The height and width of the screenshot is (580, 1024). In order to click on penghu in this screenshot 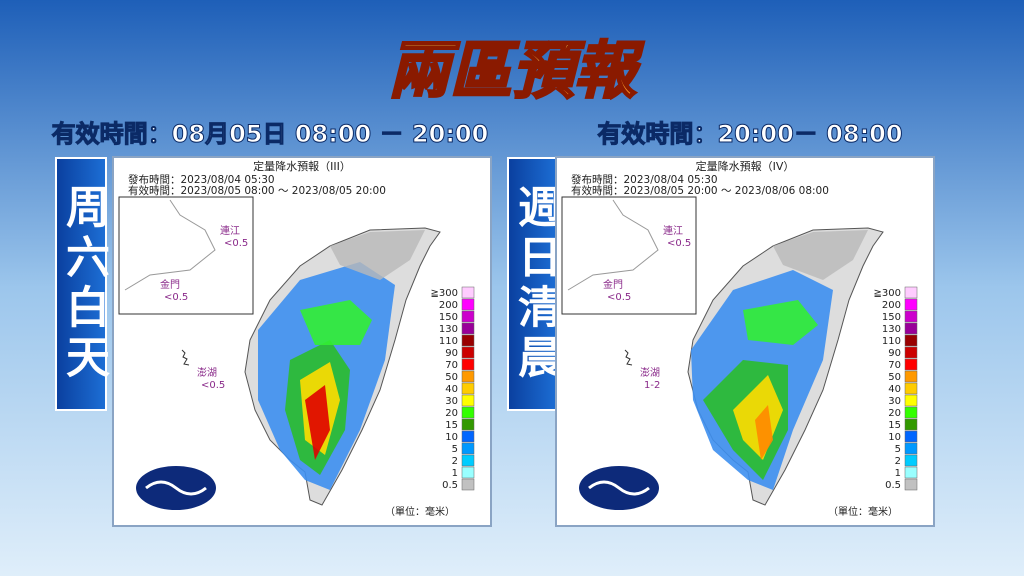, I will do `click(628, 357)`.